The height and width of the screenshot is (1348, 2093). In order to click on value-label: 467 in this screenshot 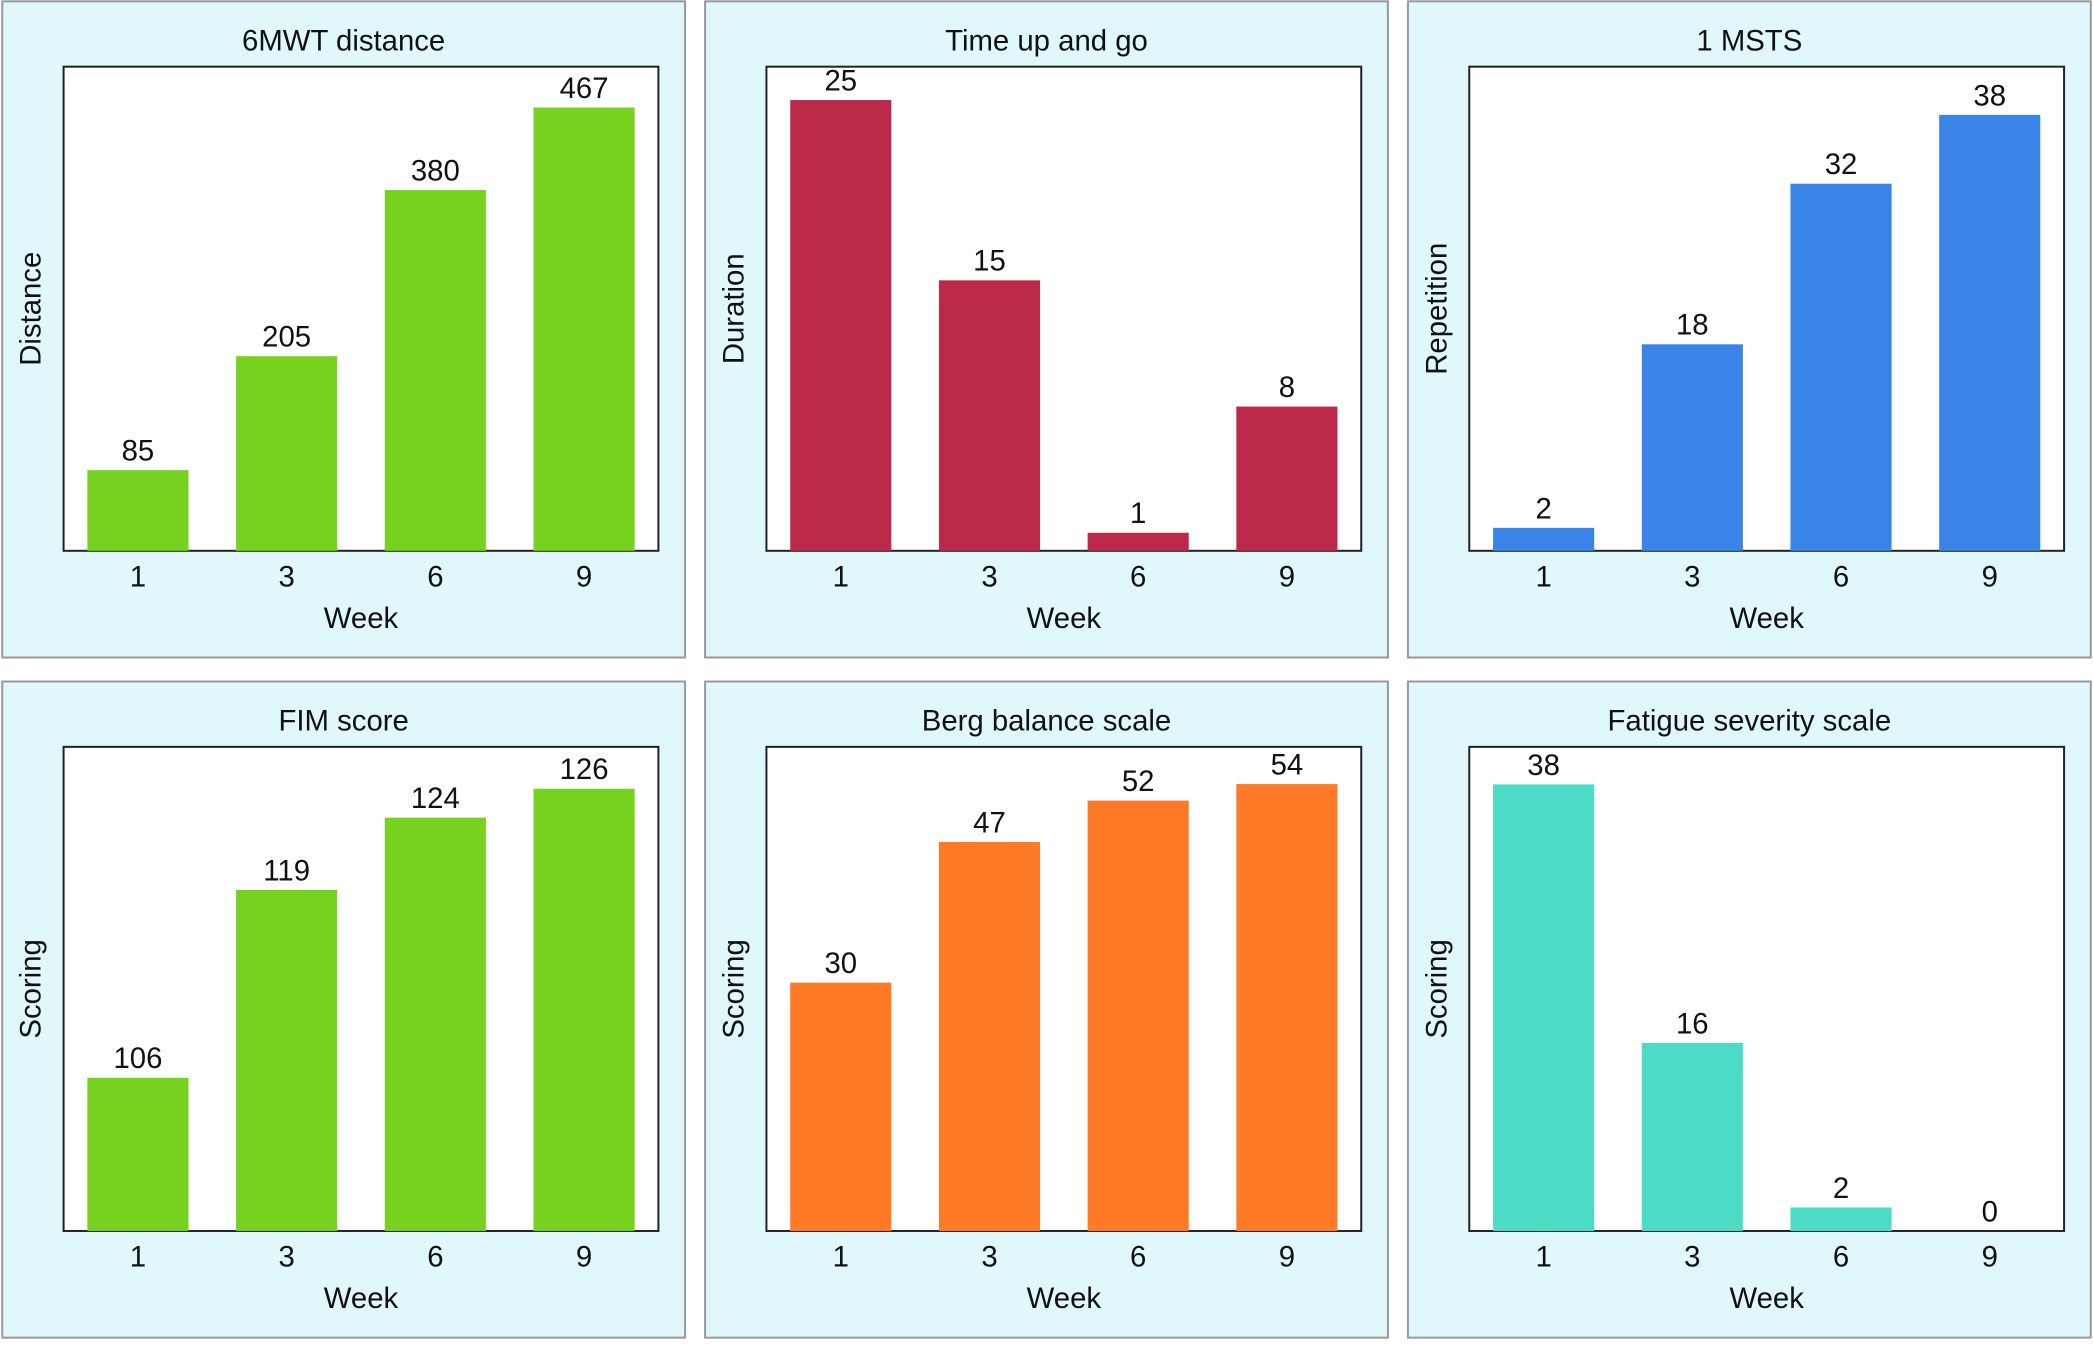, I will do `click(584, 88)`.